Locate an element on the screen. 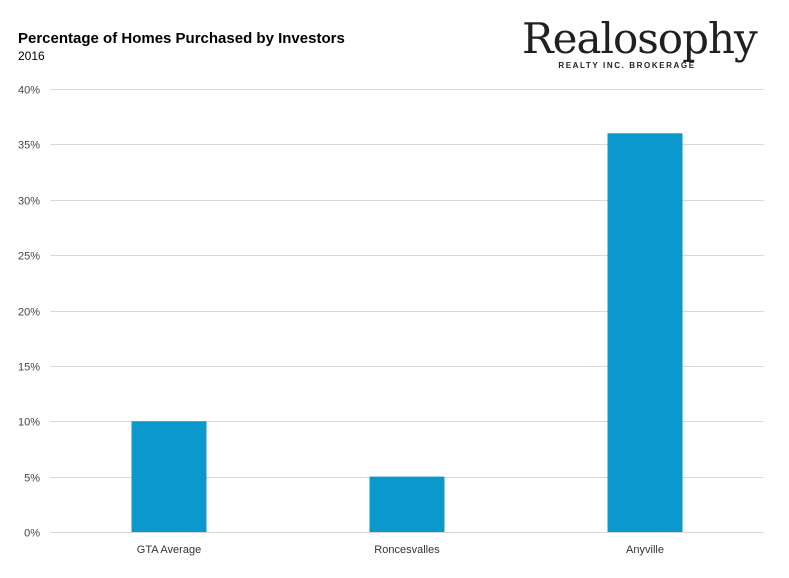 The height and width of the screenshot is (578, 789). x-axis-labels: GTA Average Roncesvalles Anyville is located at coordinates (400, 550).